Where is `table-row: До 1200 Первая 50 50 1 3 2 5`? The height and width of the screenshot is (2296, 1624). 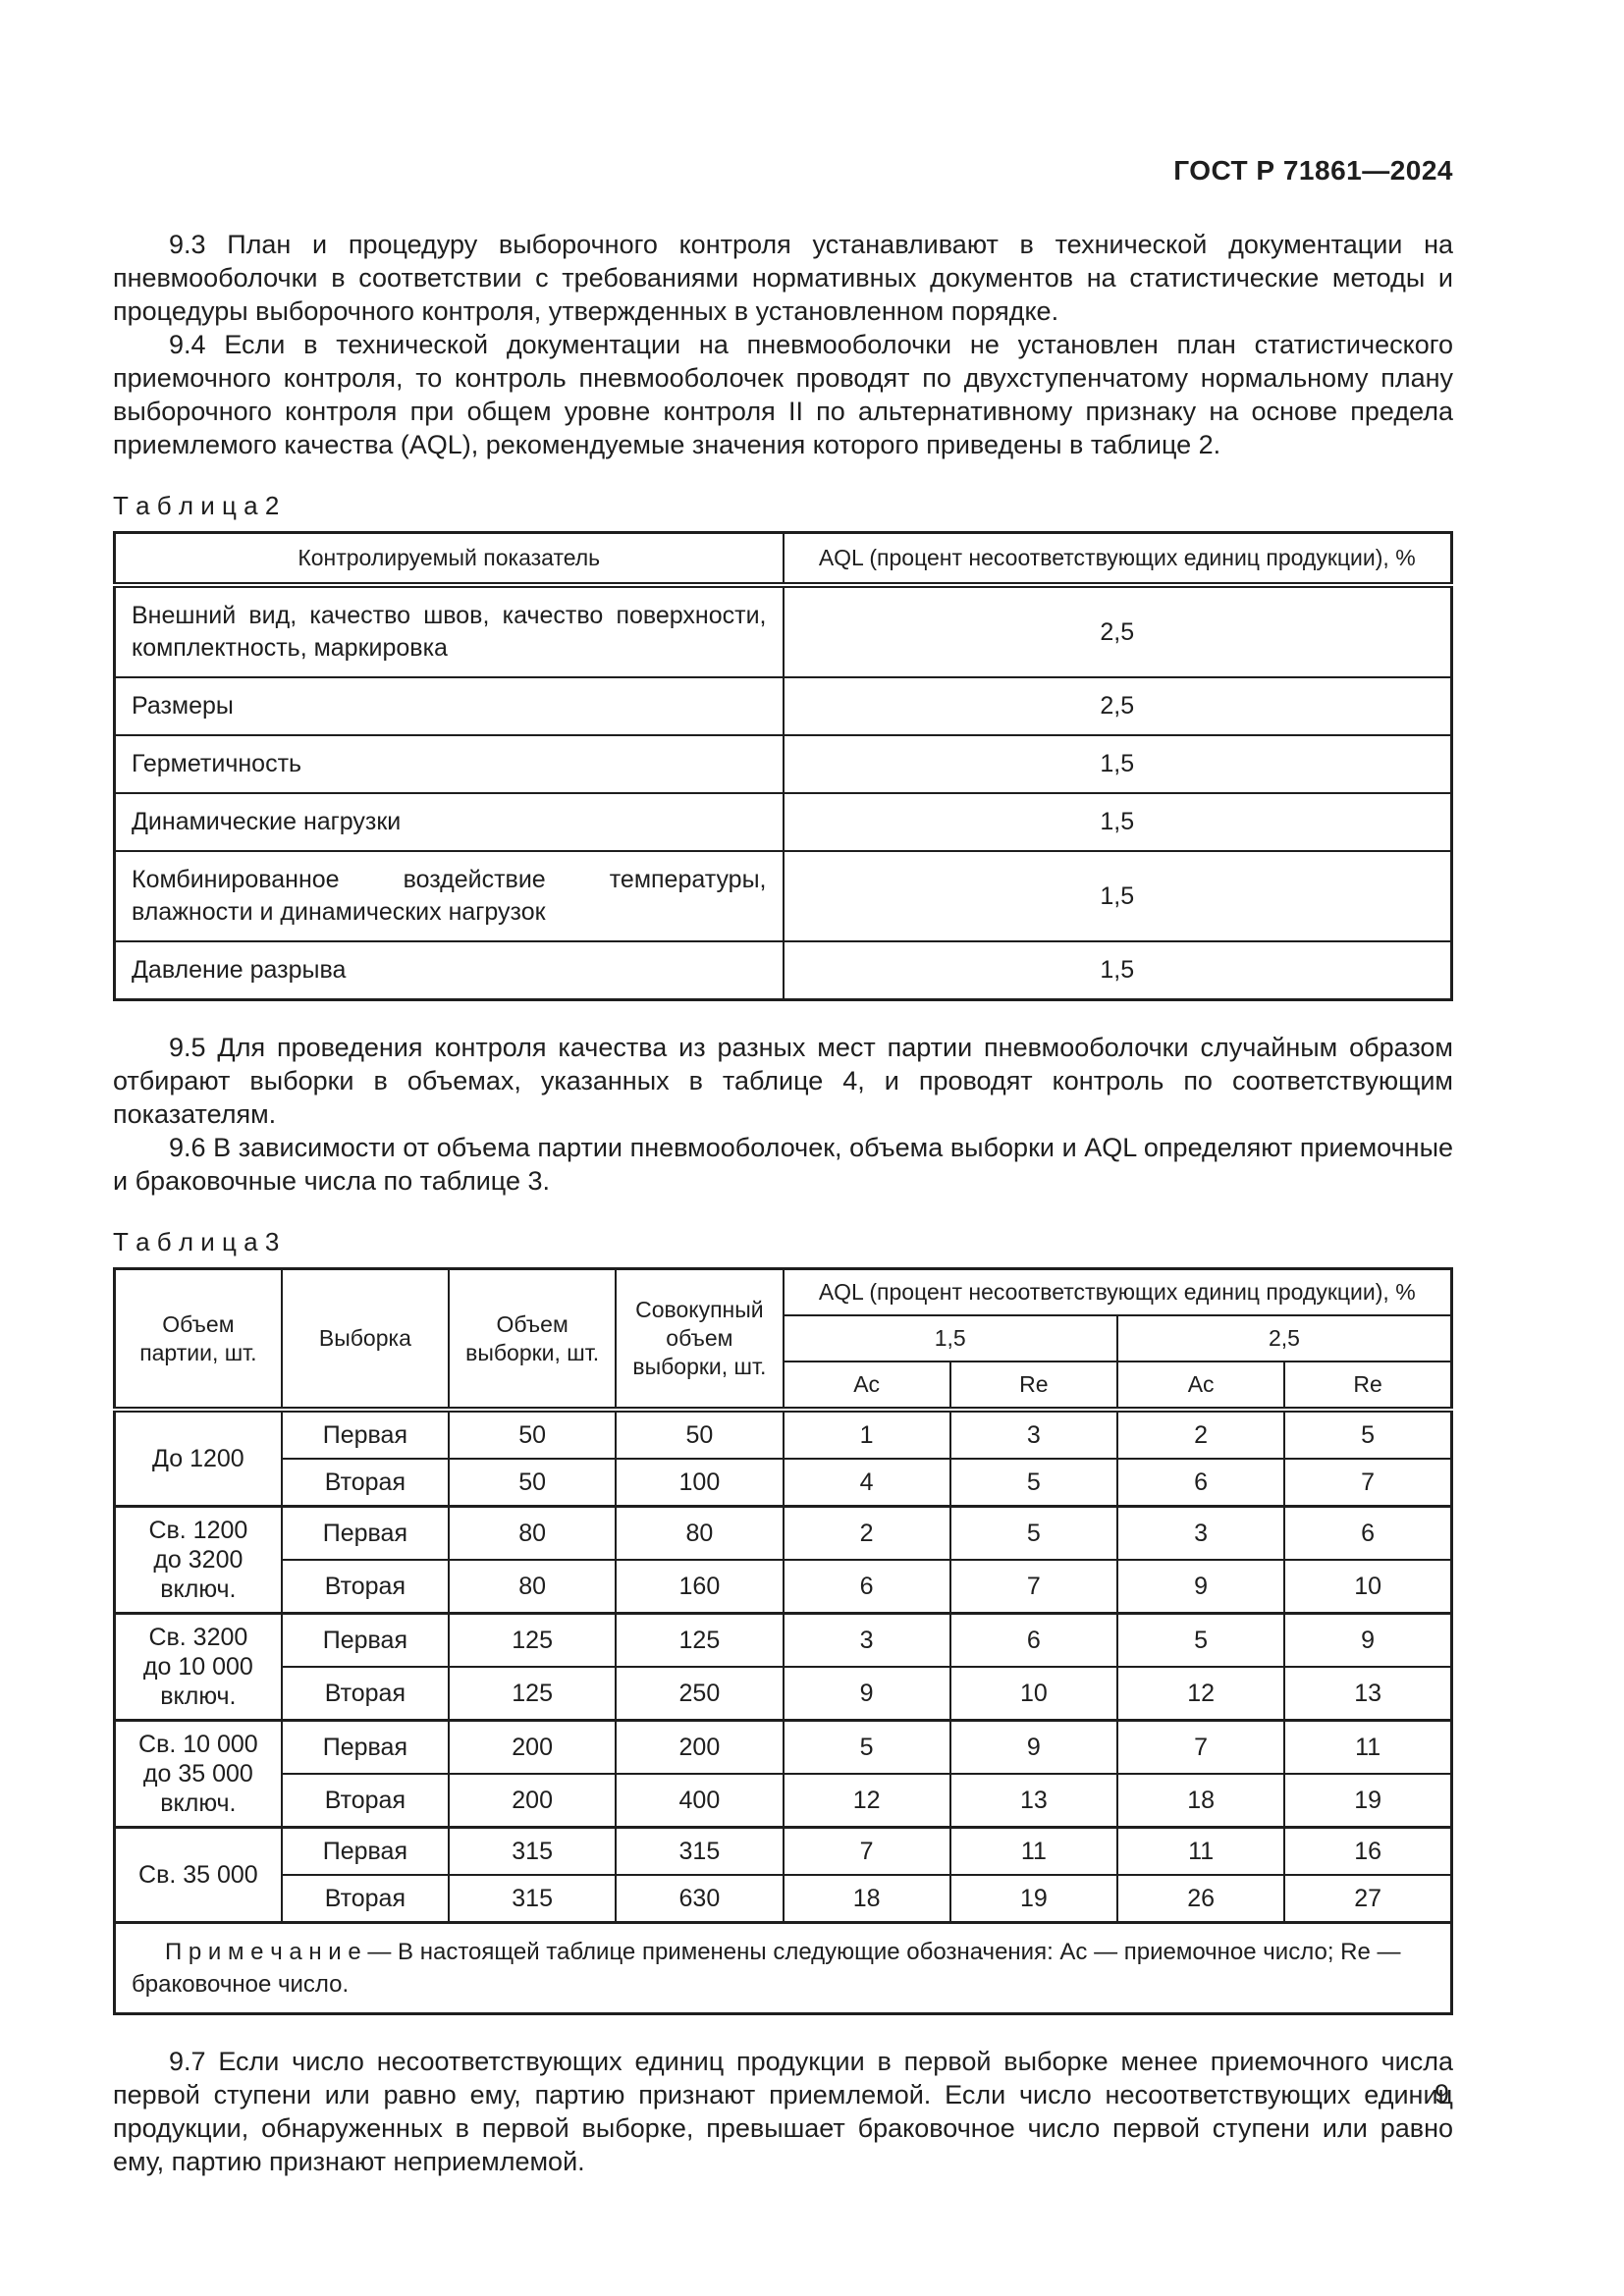
table-row: До 1200 Первая 50 50 1 3 2 5 is located at coordinates (783, 1458).